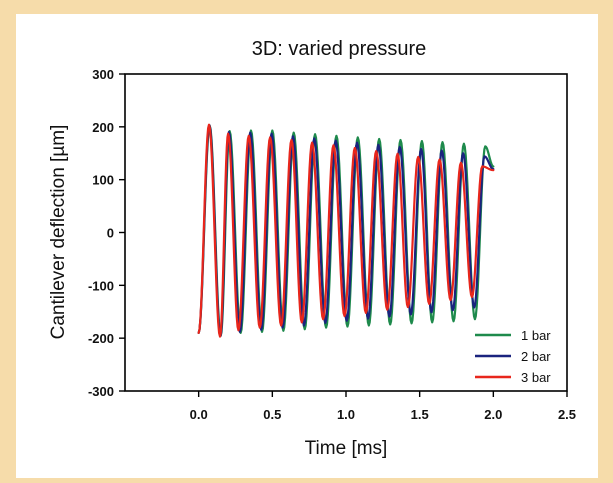 The image size is (613, 483). I want to click on legend-label: 1 bar, so click(536, 335).